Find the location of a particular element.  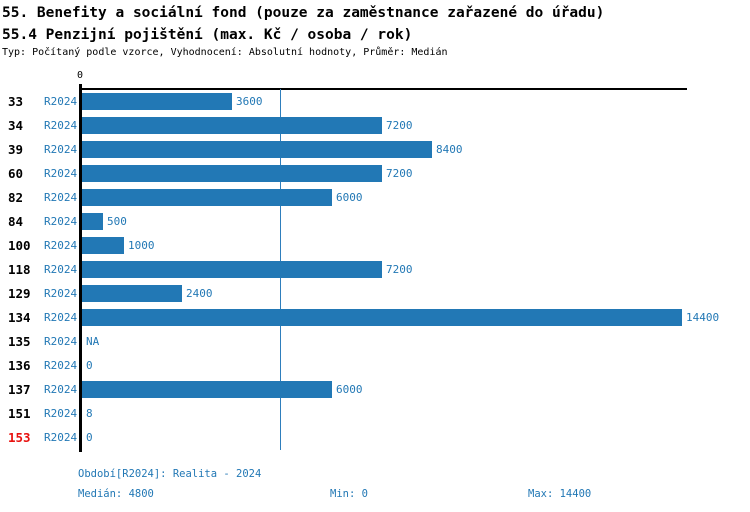

bar-value-label: 3600 is located at coordinates (249, 101).